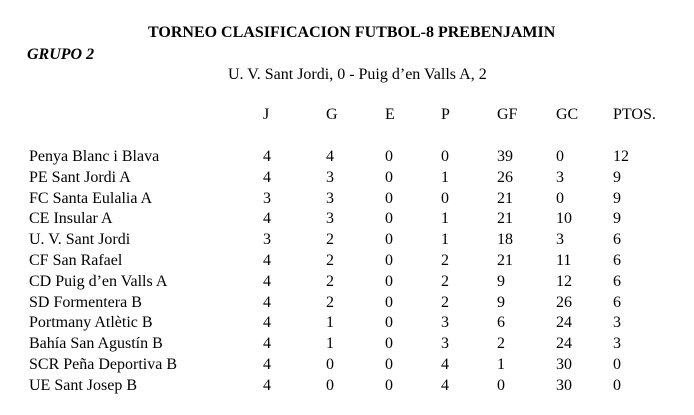 The image size is (694, 415). What do you see at coordinates (103, 364) in the screenshot?
I see `team-name: SCR Peña Deportiva B` at bounding box center [103, 364].